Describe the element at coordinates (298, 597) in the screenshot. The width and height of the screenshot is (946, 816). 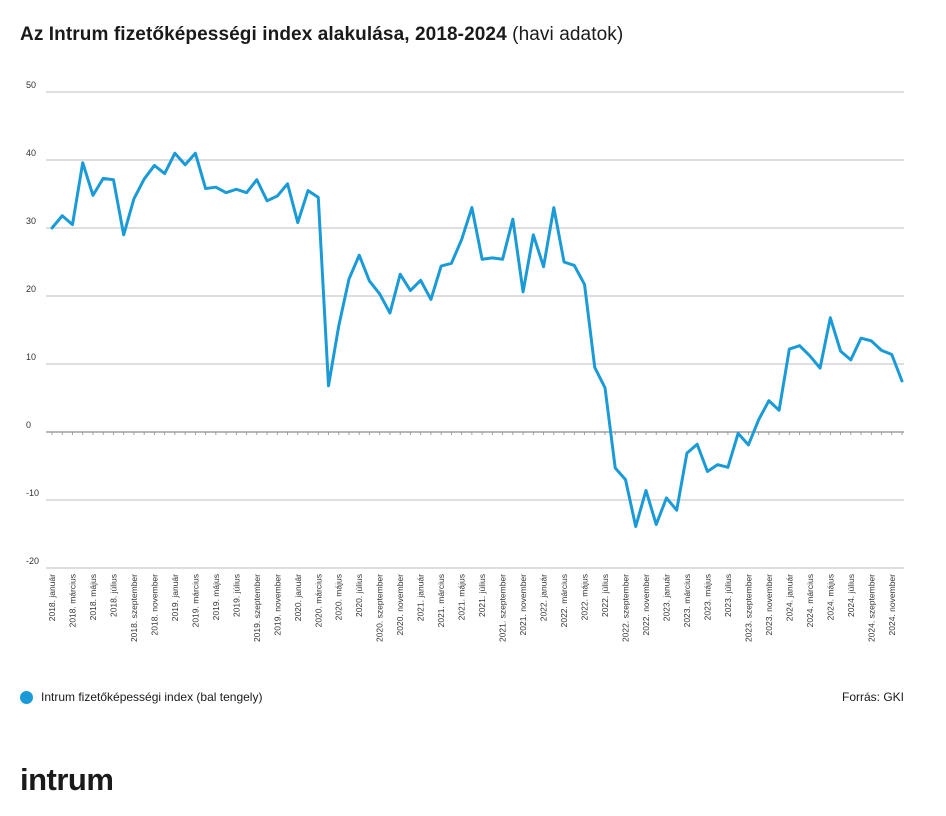
I see `x-tick-label: 2020. január` at that location.